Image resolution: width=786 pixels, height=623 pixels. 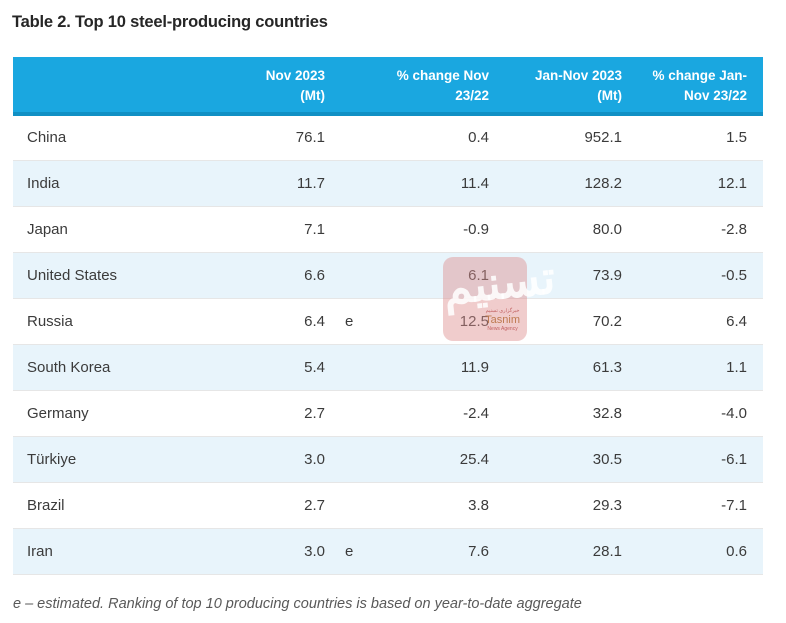 What do you see at coordinates (555, 367) in the screenshot?
I see `cell-jan-nov-mt: 61.3` at bounding box center [555, 367].